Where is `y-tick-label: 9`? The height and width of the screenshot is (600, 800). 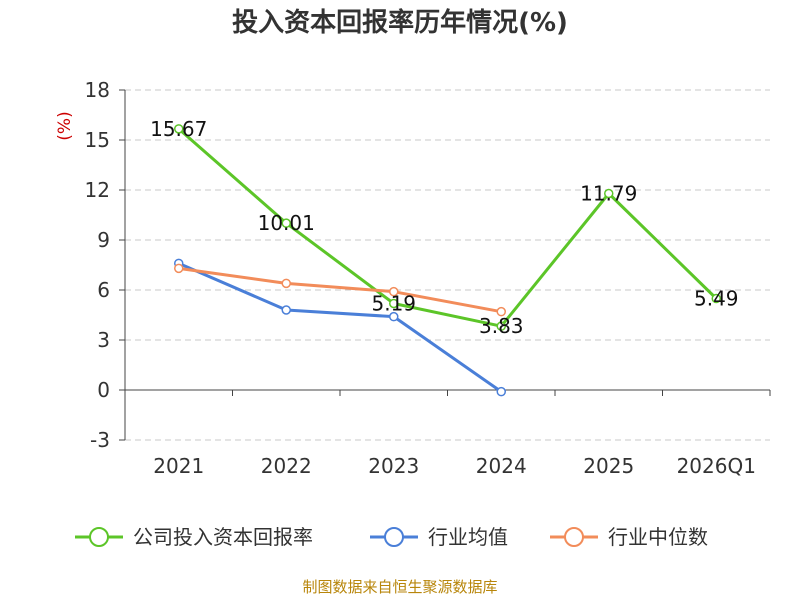 y-tick-label: 9 is located at coordinates (103, 240).